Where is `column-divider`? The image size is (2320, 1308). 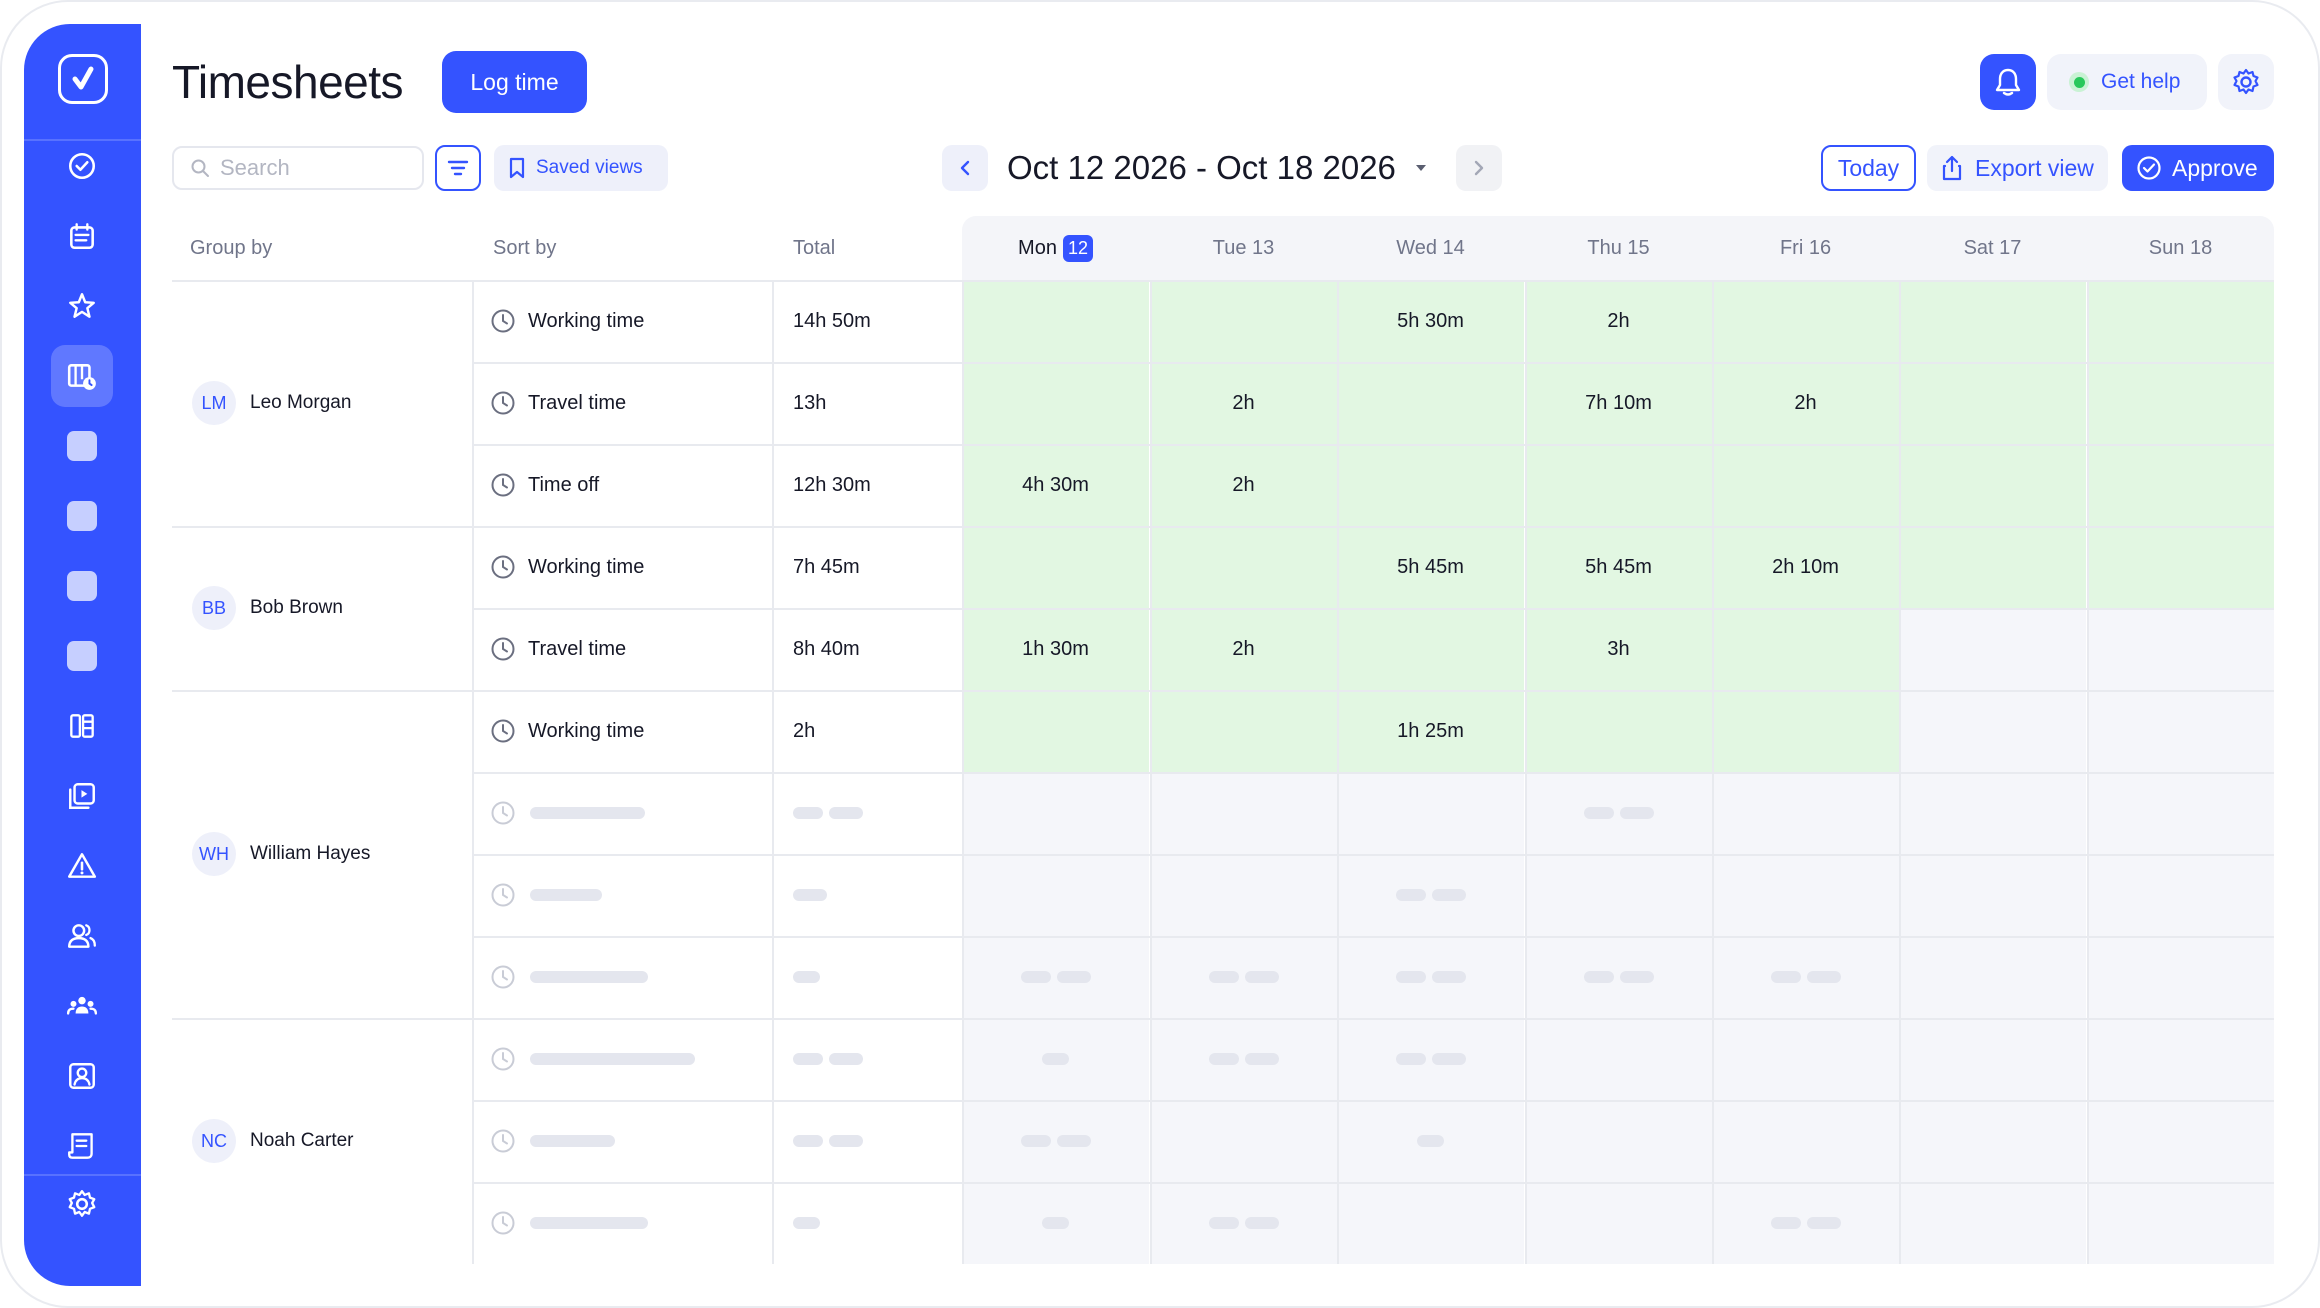
column-divider is located at coordinates (1526, 772).